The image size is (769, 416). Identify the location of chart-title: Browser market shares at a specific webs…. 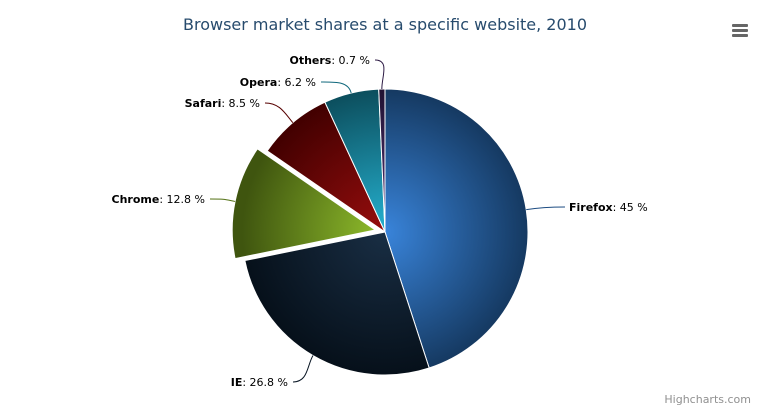
(385, 24).